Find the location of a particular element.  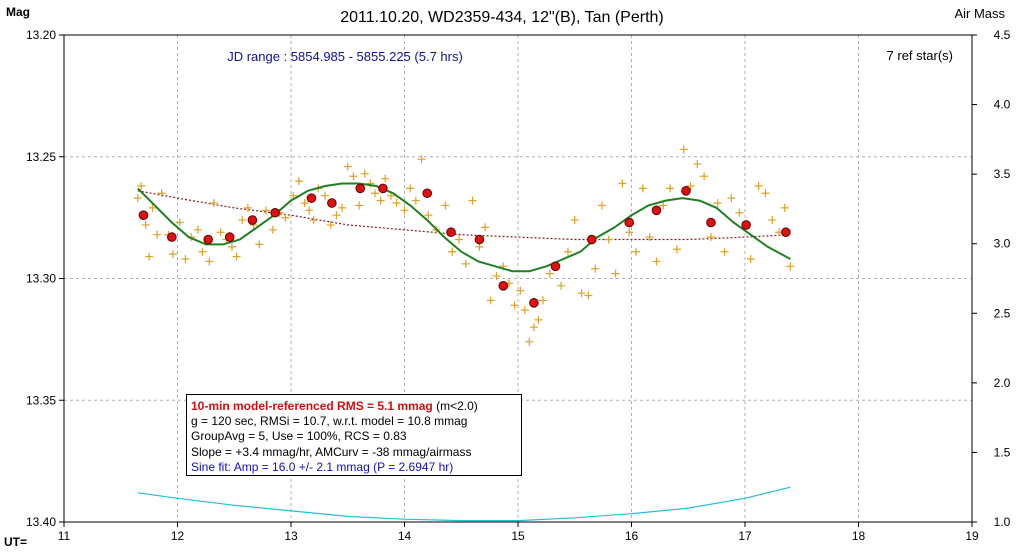

sine-fit-series is located at coordinates (464, 227).